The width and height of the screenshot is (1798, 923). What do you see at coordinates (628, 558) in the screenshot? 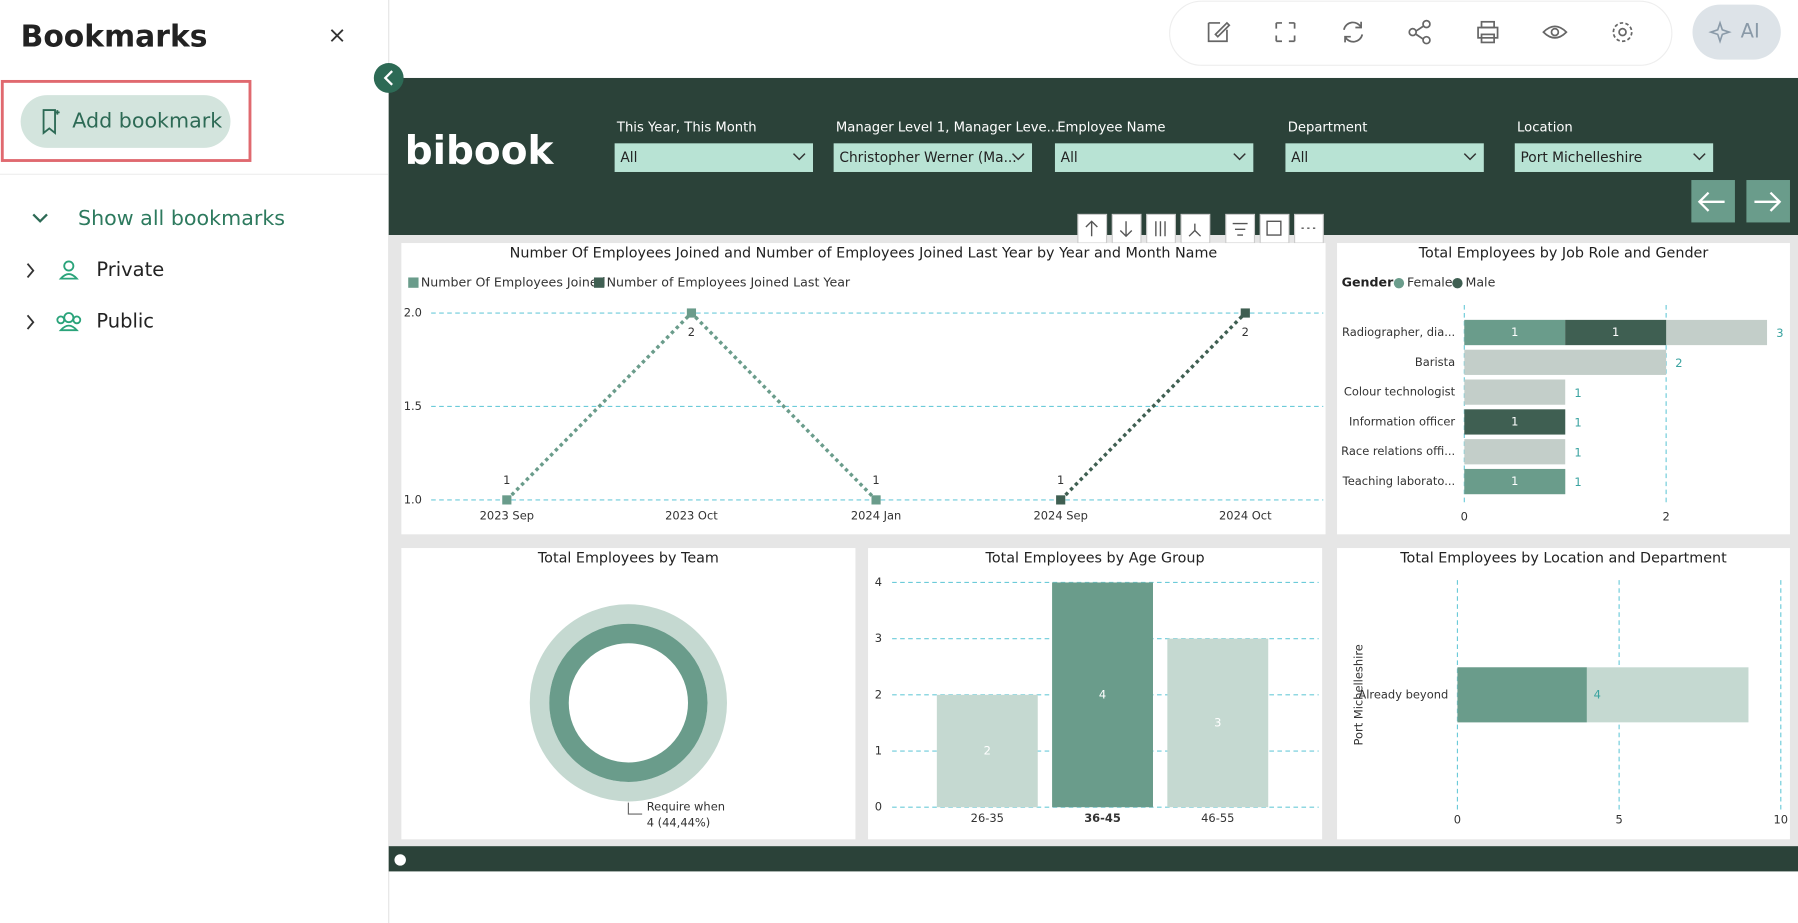
I see `chart-title: Total Employees by Team` at bounding box center [628, 558].